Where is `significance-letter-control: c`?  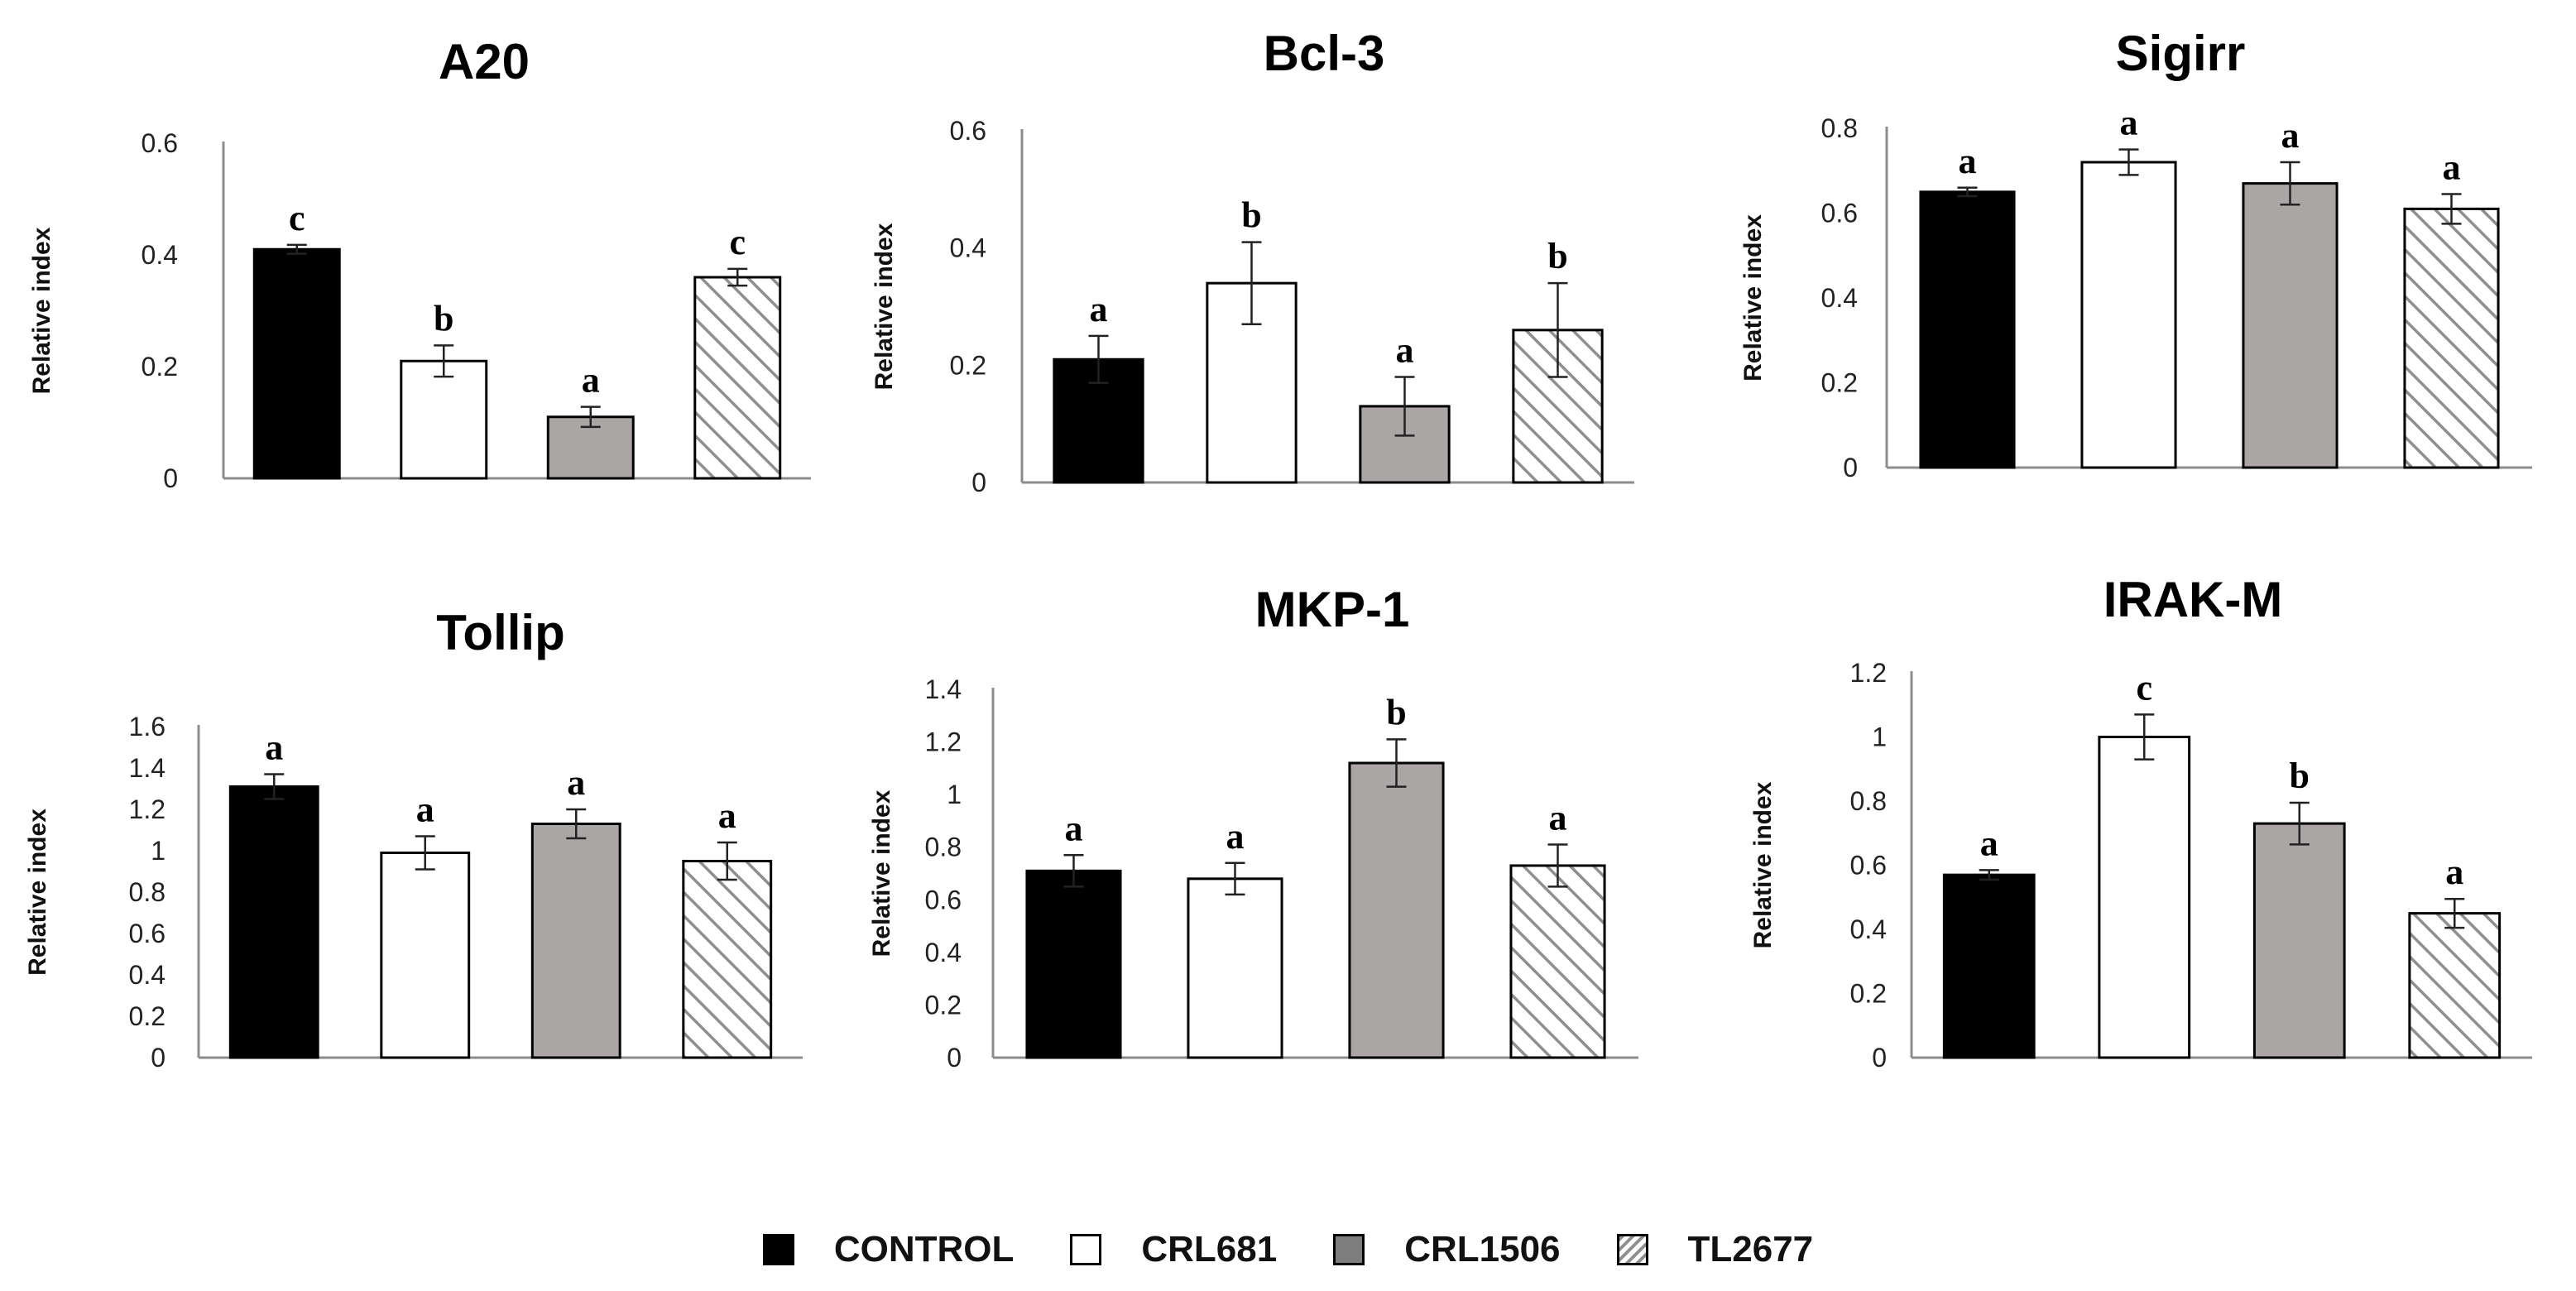
significance-letter-control: c is located at coordinates (297, 218).